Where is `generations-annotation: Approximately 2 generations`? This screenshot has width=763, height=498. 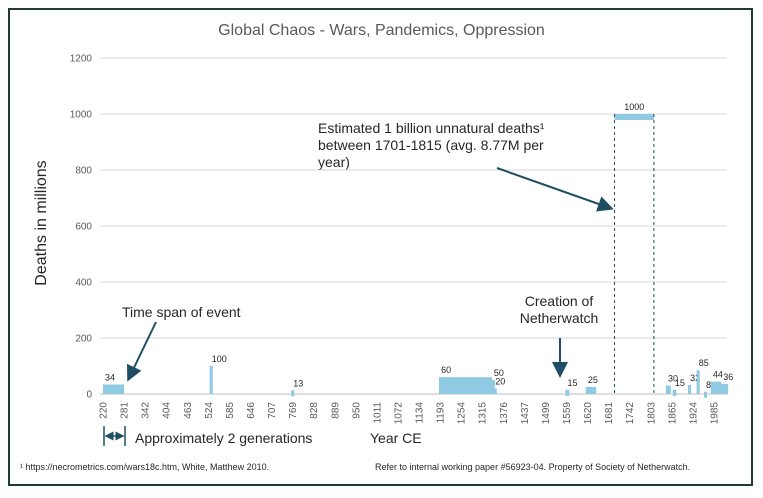 generations-annotation: Approximately 2 generations is located at coordinates (224, 438).